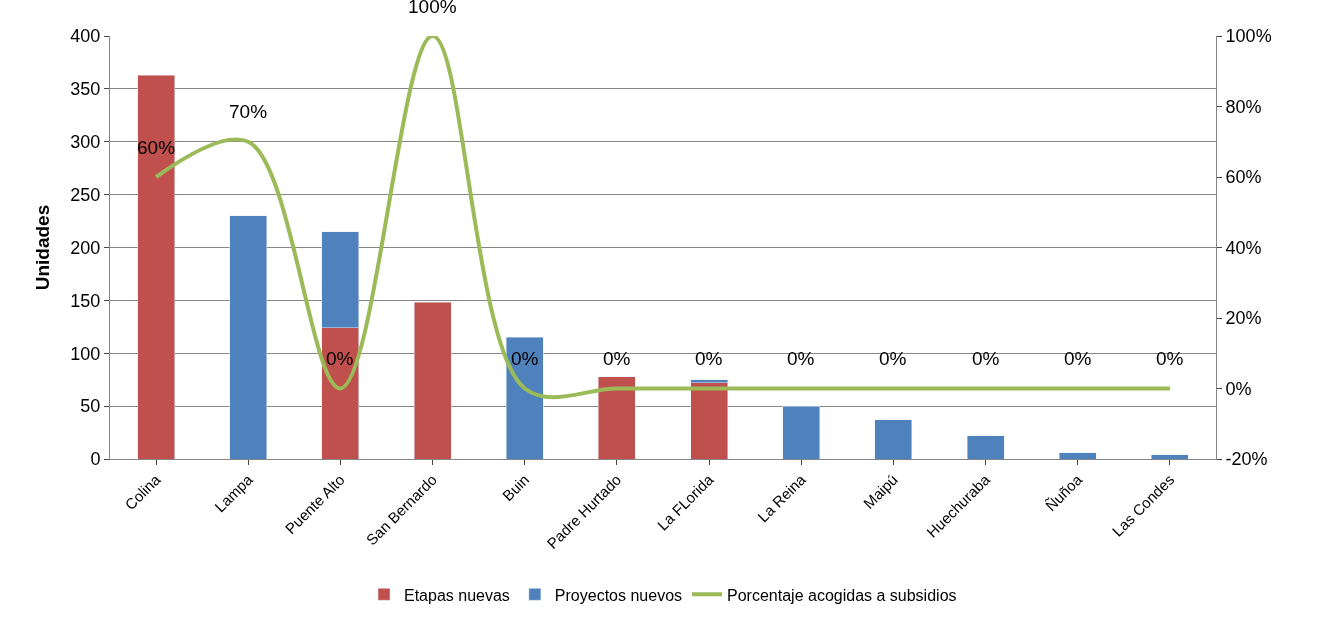 Image resolution: width=1336 pixels, height=624 pixels. Describe the element at coordinates (1248, 36) in the screenshot. I see `y2-tick-label: 100%` at that location.